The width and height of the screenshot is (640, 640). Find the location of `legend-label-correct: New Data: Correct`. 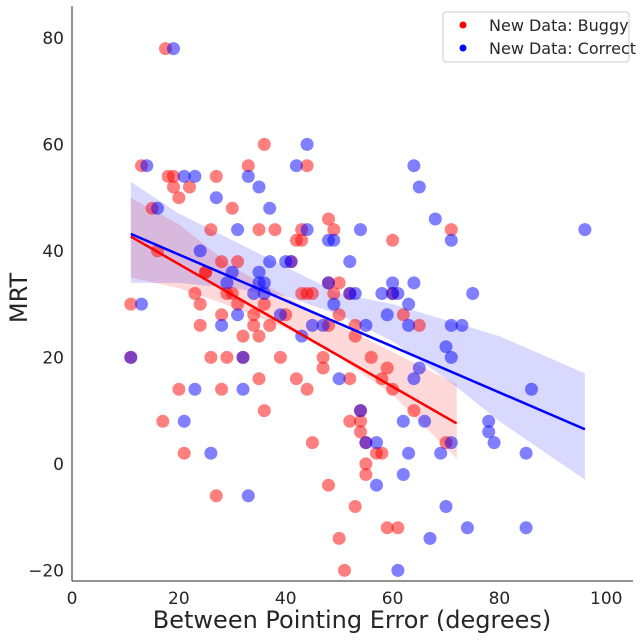

legend-label-correct: New Data: Correct is located at coordinates (562, 48).